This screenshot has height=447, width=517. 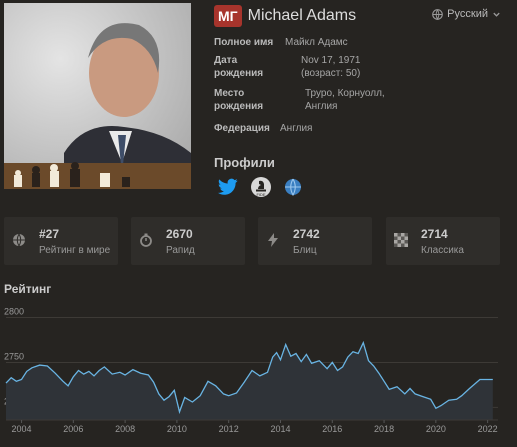 What do you see at coordinates (488, 429) in the screenshot?
I see `x-tick-label: 2022` at bounding box center [488, 429].